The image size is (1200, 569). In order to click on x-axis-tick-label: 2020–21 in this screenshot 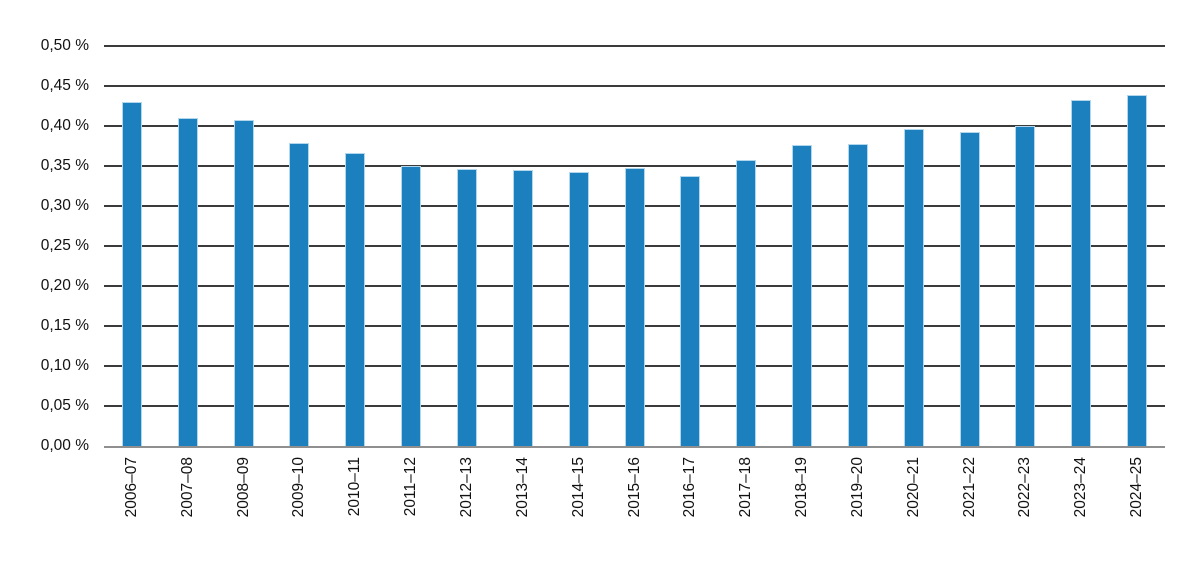, I will do `click(913, 487)`.